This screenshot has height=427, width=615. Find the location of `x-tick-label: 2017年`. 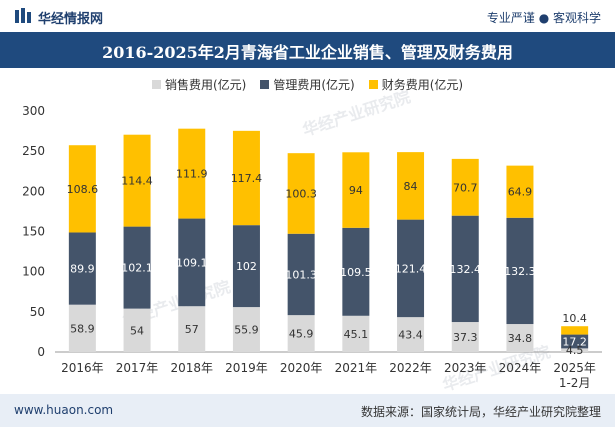

x-tick-label: 2017年 is located at coordinates (137, 368).